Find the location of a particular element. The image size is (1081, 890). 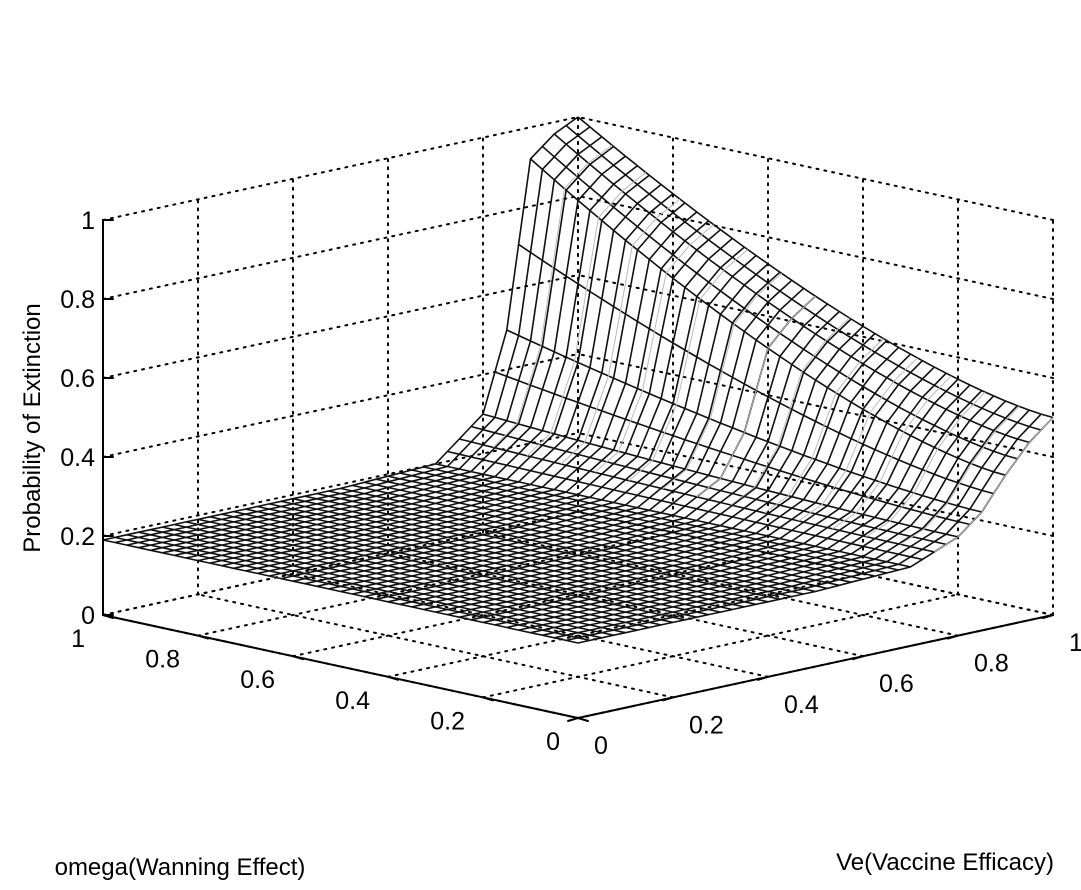

y-tick-label: 1 is located at coordinates (78, 639).